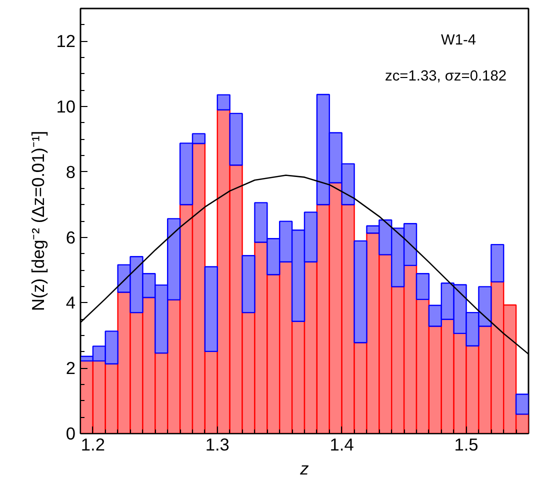 This screenshot has height=483, width=534. Describe the element at coordinates (71, 172) in the screenshot. I see `y-tick-label: 8` at that location.